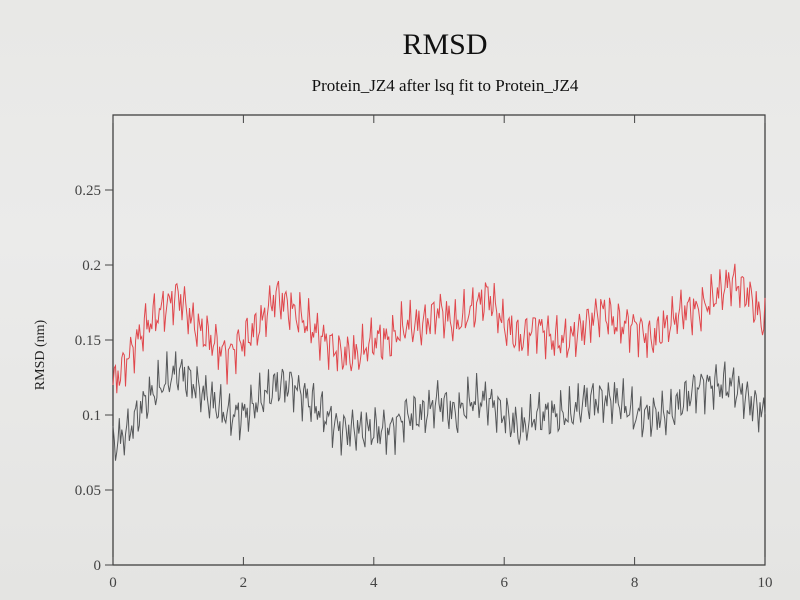  What do you see at coordinates (635, 583) in the screenshot?
I see `x-tick-label: 8` at bounding box center [635, 583].